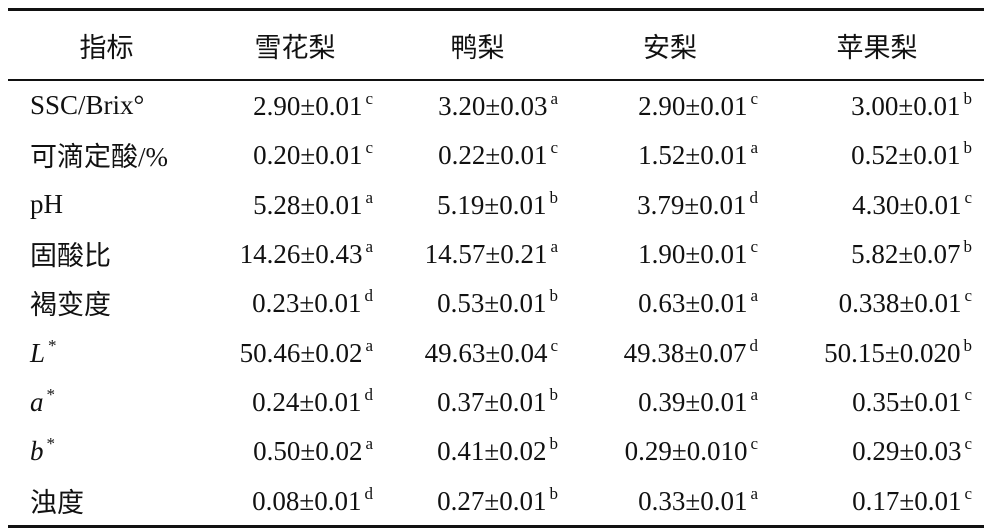 The image size is (992, 528). I want to click on table-cell: 5.82±0.07 b, so click(877, 253).